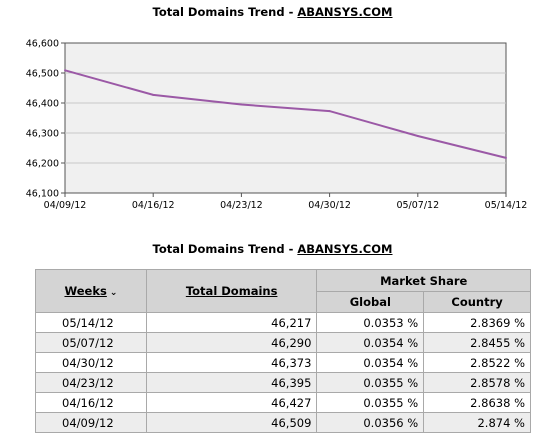  What do you see at coordinates (153, 205) in the screenshot?
I see `x-tick-label: 04/16/12` at bounding box center [153, 205].